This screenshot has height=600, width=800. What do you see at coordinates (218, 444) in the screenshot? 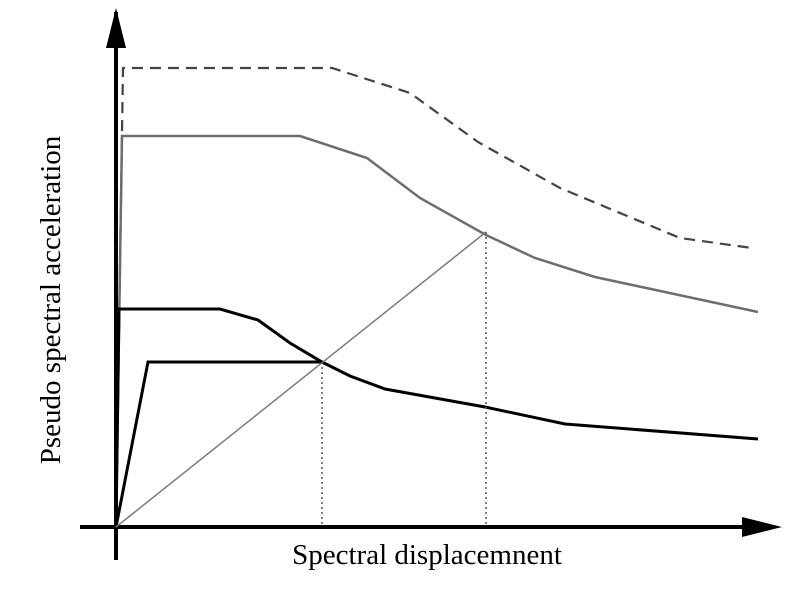
I see `capacity-curve` at bounding box center [218, 444].